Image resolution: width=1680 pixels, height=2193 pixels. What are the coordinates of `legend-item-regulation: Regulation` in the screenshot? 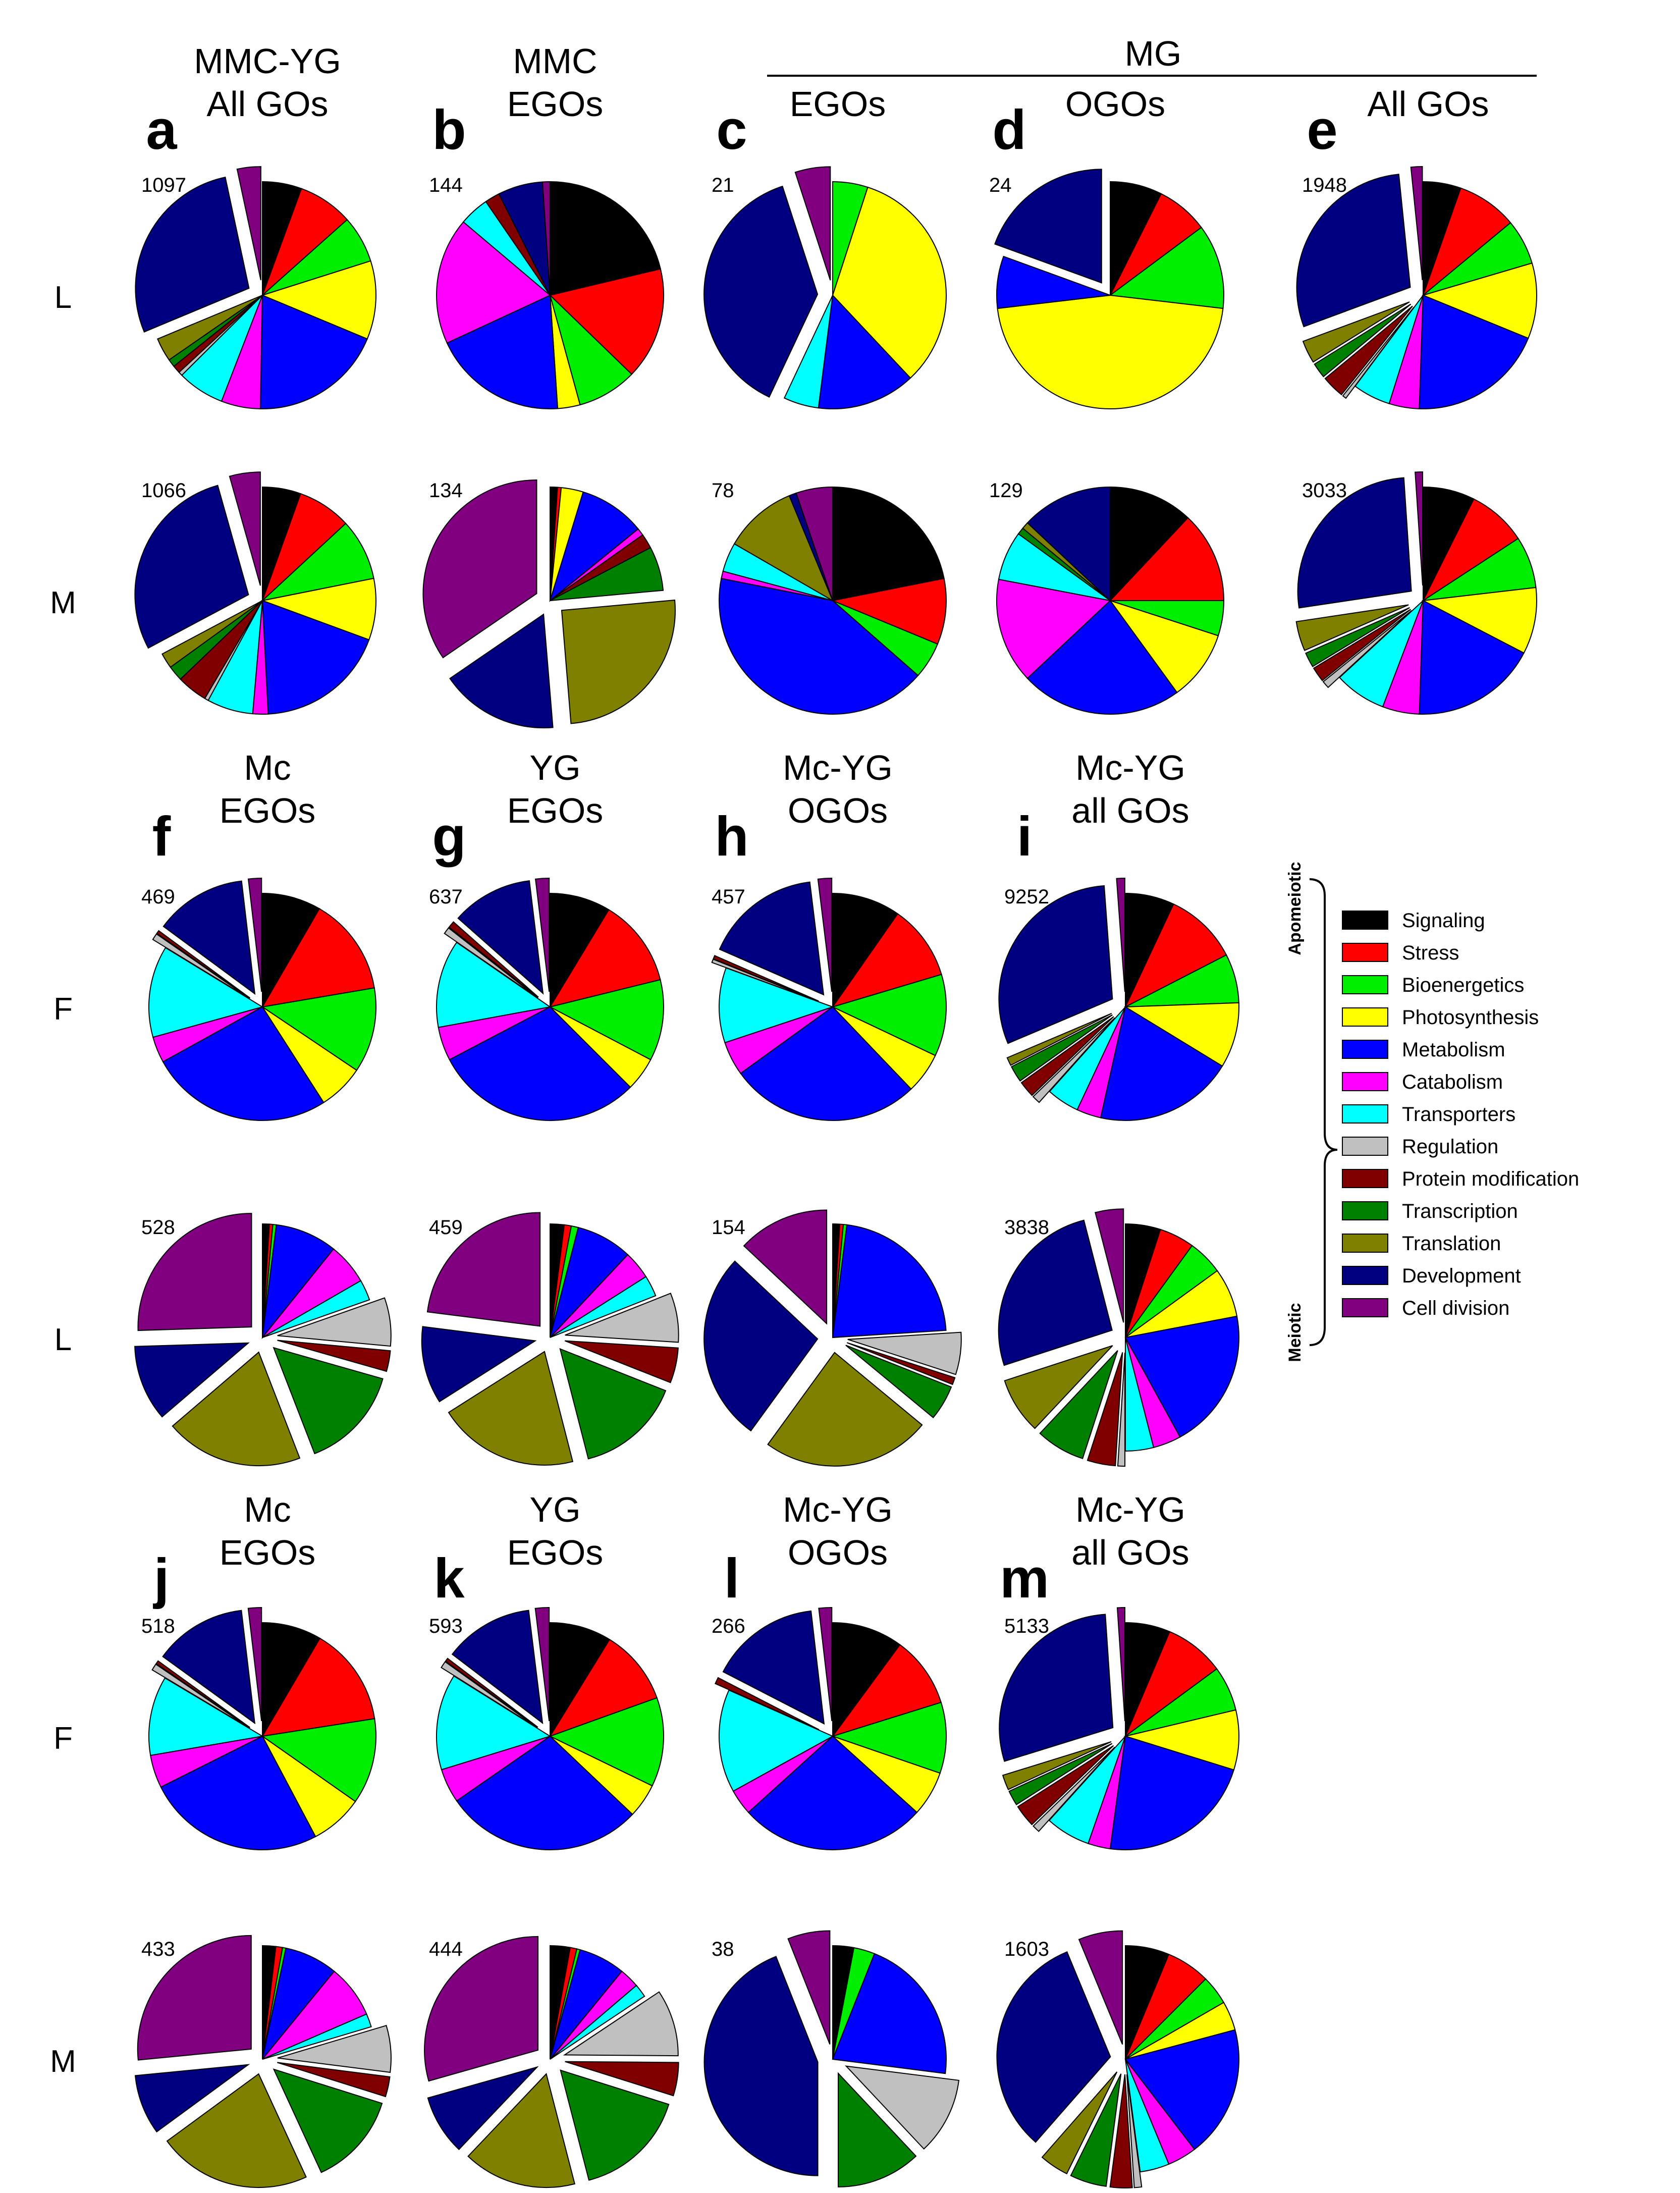 It's located at (1420, 1147).